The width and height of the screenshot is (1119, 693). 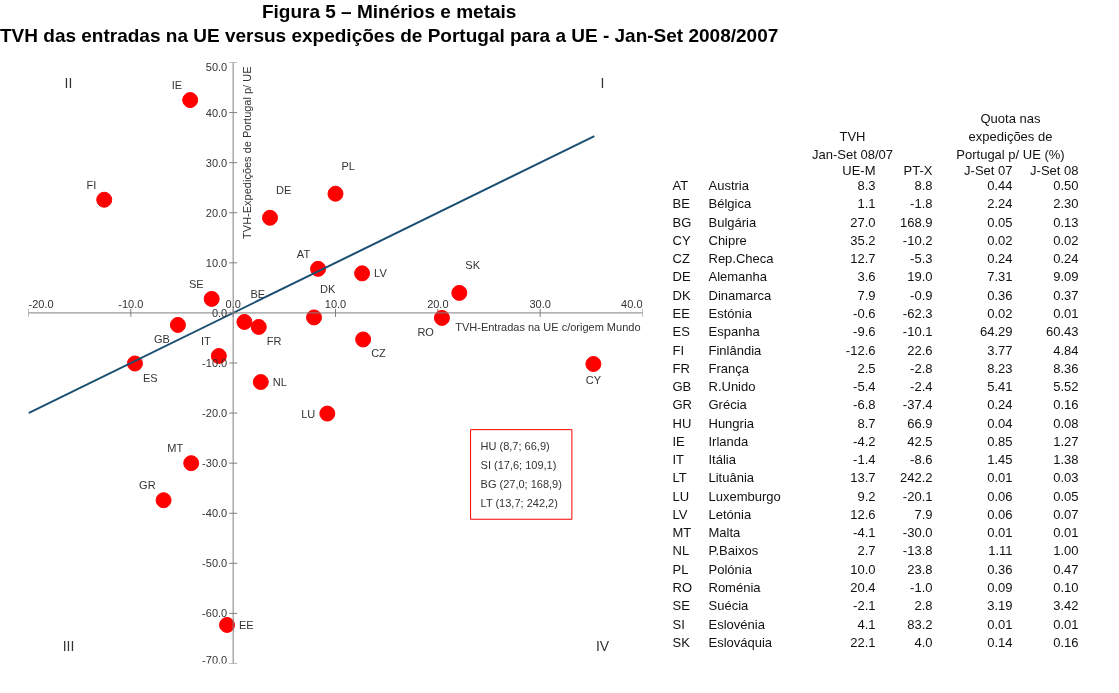 What do you see at coordinates (866, 423) in the screenshot?
I see `data-label: 8.7` at bounding box center [866, 423].